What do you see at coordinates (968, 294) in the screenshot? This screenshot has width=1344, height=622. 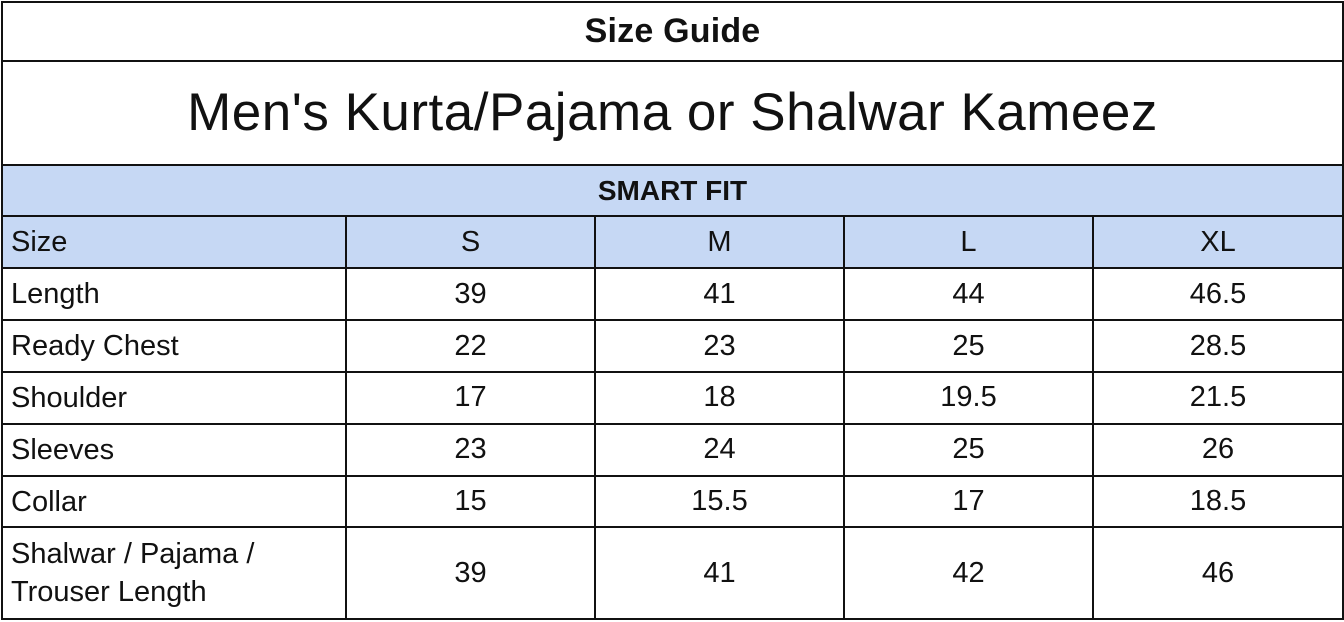 I see `table-cell: 44` at bounding box center [968, 294].